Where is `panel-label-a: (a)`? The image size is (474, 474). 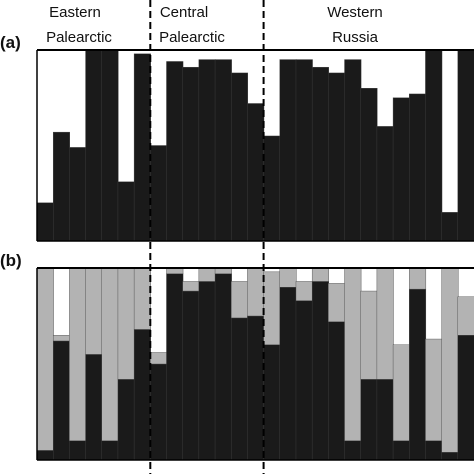
panel-label-a: (a) is located at coordinates (10, 42).